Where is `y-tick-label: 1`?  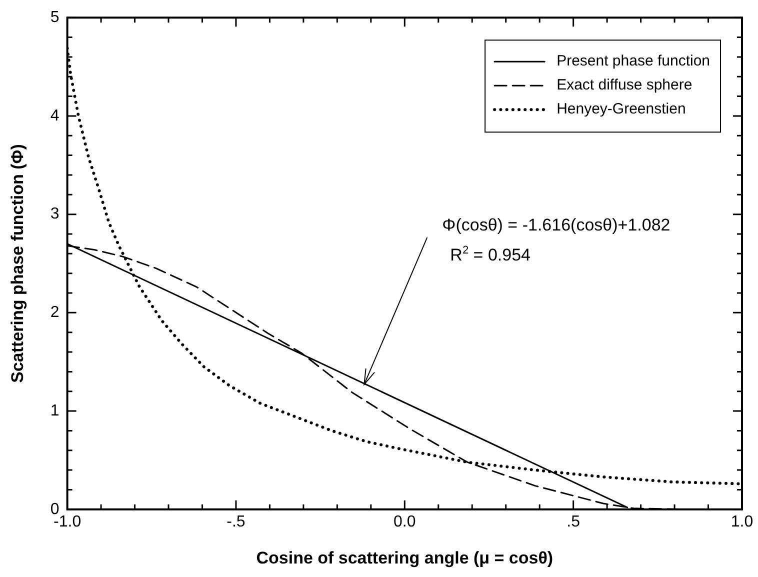 y-tick-label: 1 is located at coordinates (55, 411).